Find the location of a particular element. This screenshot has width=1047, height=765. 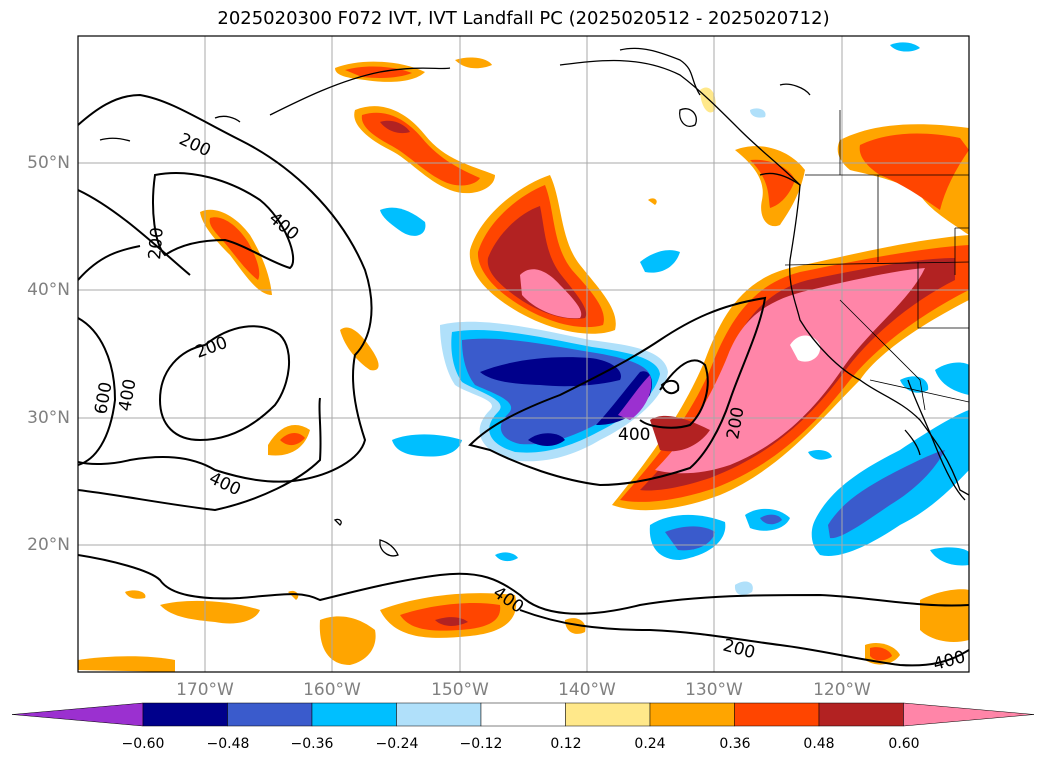

lat-label: 50°N is located at coordinates (48, 163).